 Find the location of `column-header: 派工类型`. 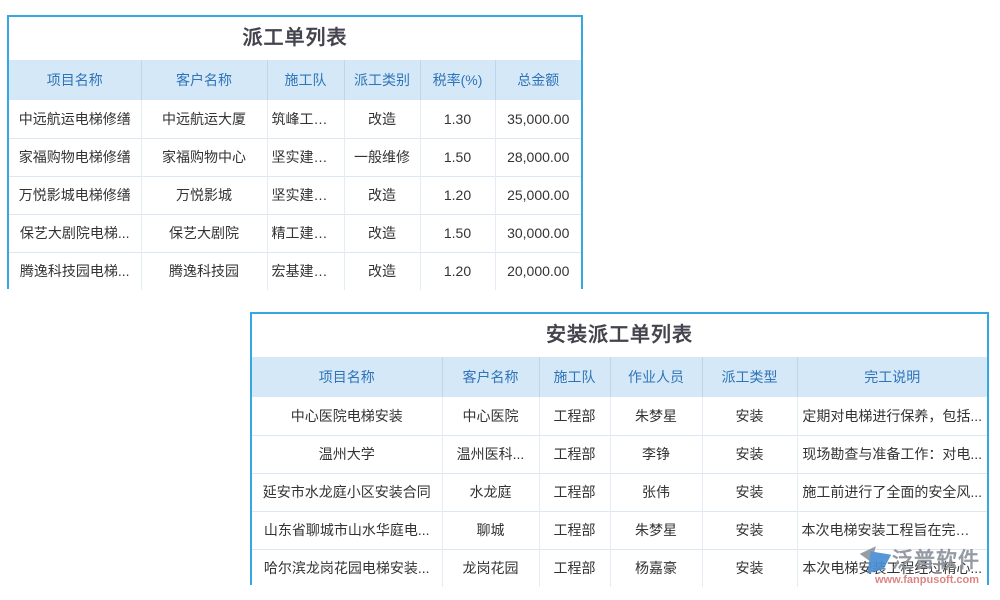

column-header: 派工类型 is located at coordinates (749, 377).